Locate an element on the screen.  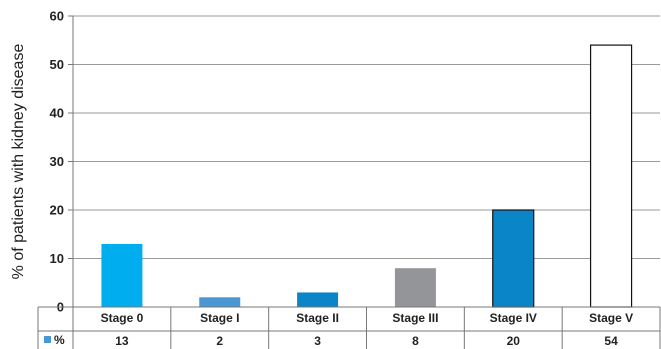
y-tick-label: 30 is located at coordinates (57, 161).